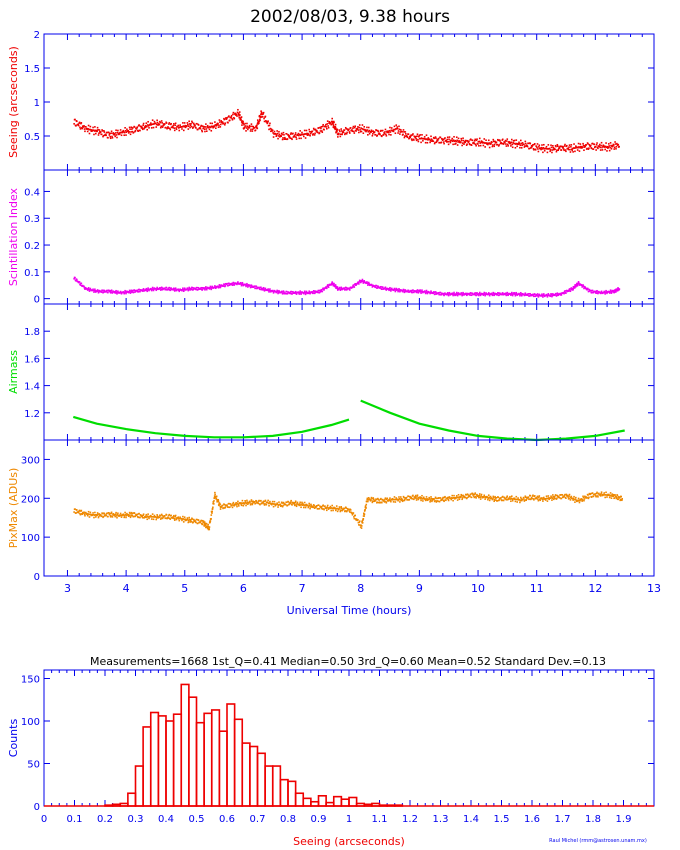 This screenshot has height=850, width=680. What do you see at coordinates (380, 819) in the screenshot?
I see `x-tick-label: 1.1` at bounding box center [380, 819].